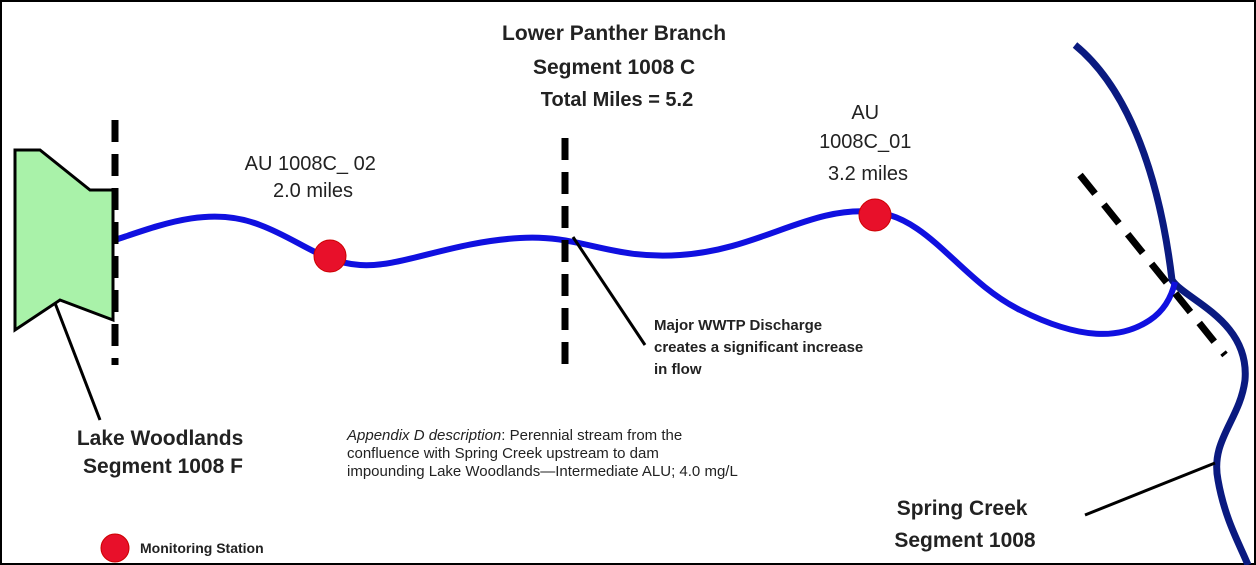 This screenshot has width=1256, height=565. Describe the element at coordinates (423, 435) in the screenshot. I see `appendix-label: Appendix D description` at that location.